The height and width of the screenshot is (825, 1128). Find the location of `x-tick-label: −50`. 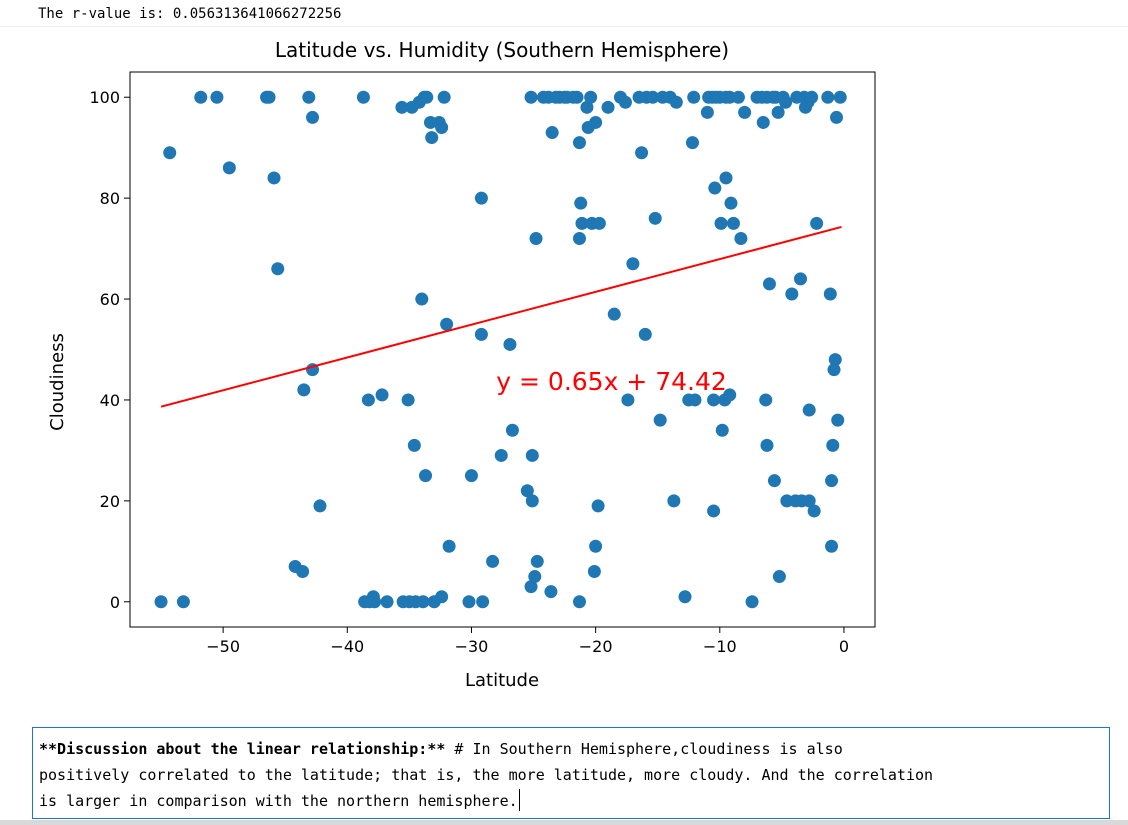

x-tick-label: −50 is located at coordinates (223, 646).